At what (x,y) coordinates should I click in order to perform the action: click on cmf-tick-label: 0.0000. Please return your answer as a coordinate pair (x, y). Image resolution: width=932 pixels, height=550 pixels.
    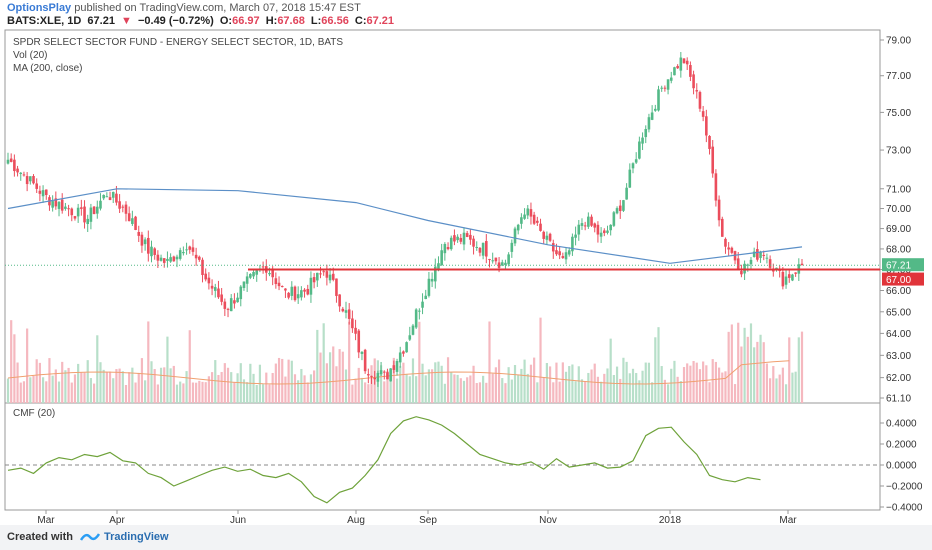
    Looking at the image, I should click on (901, 466).